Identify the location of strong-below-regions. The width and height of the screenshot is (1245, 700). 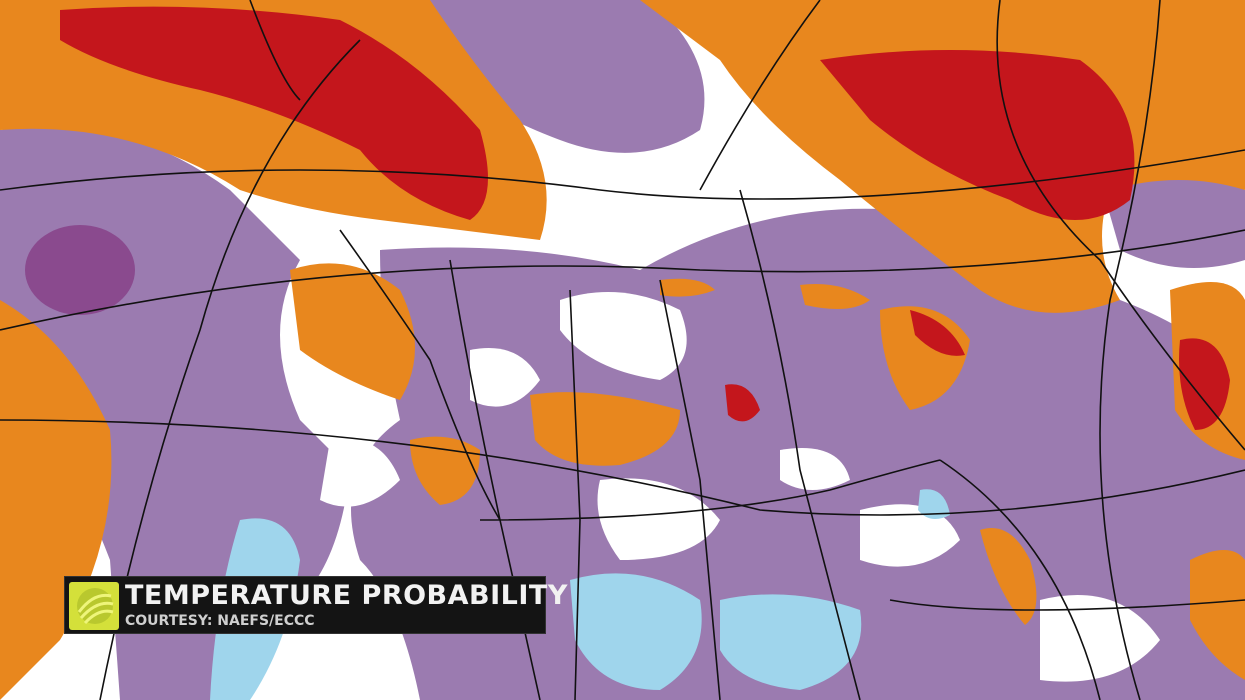
(80, 270).